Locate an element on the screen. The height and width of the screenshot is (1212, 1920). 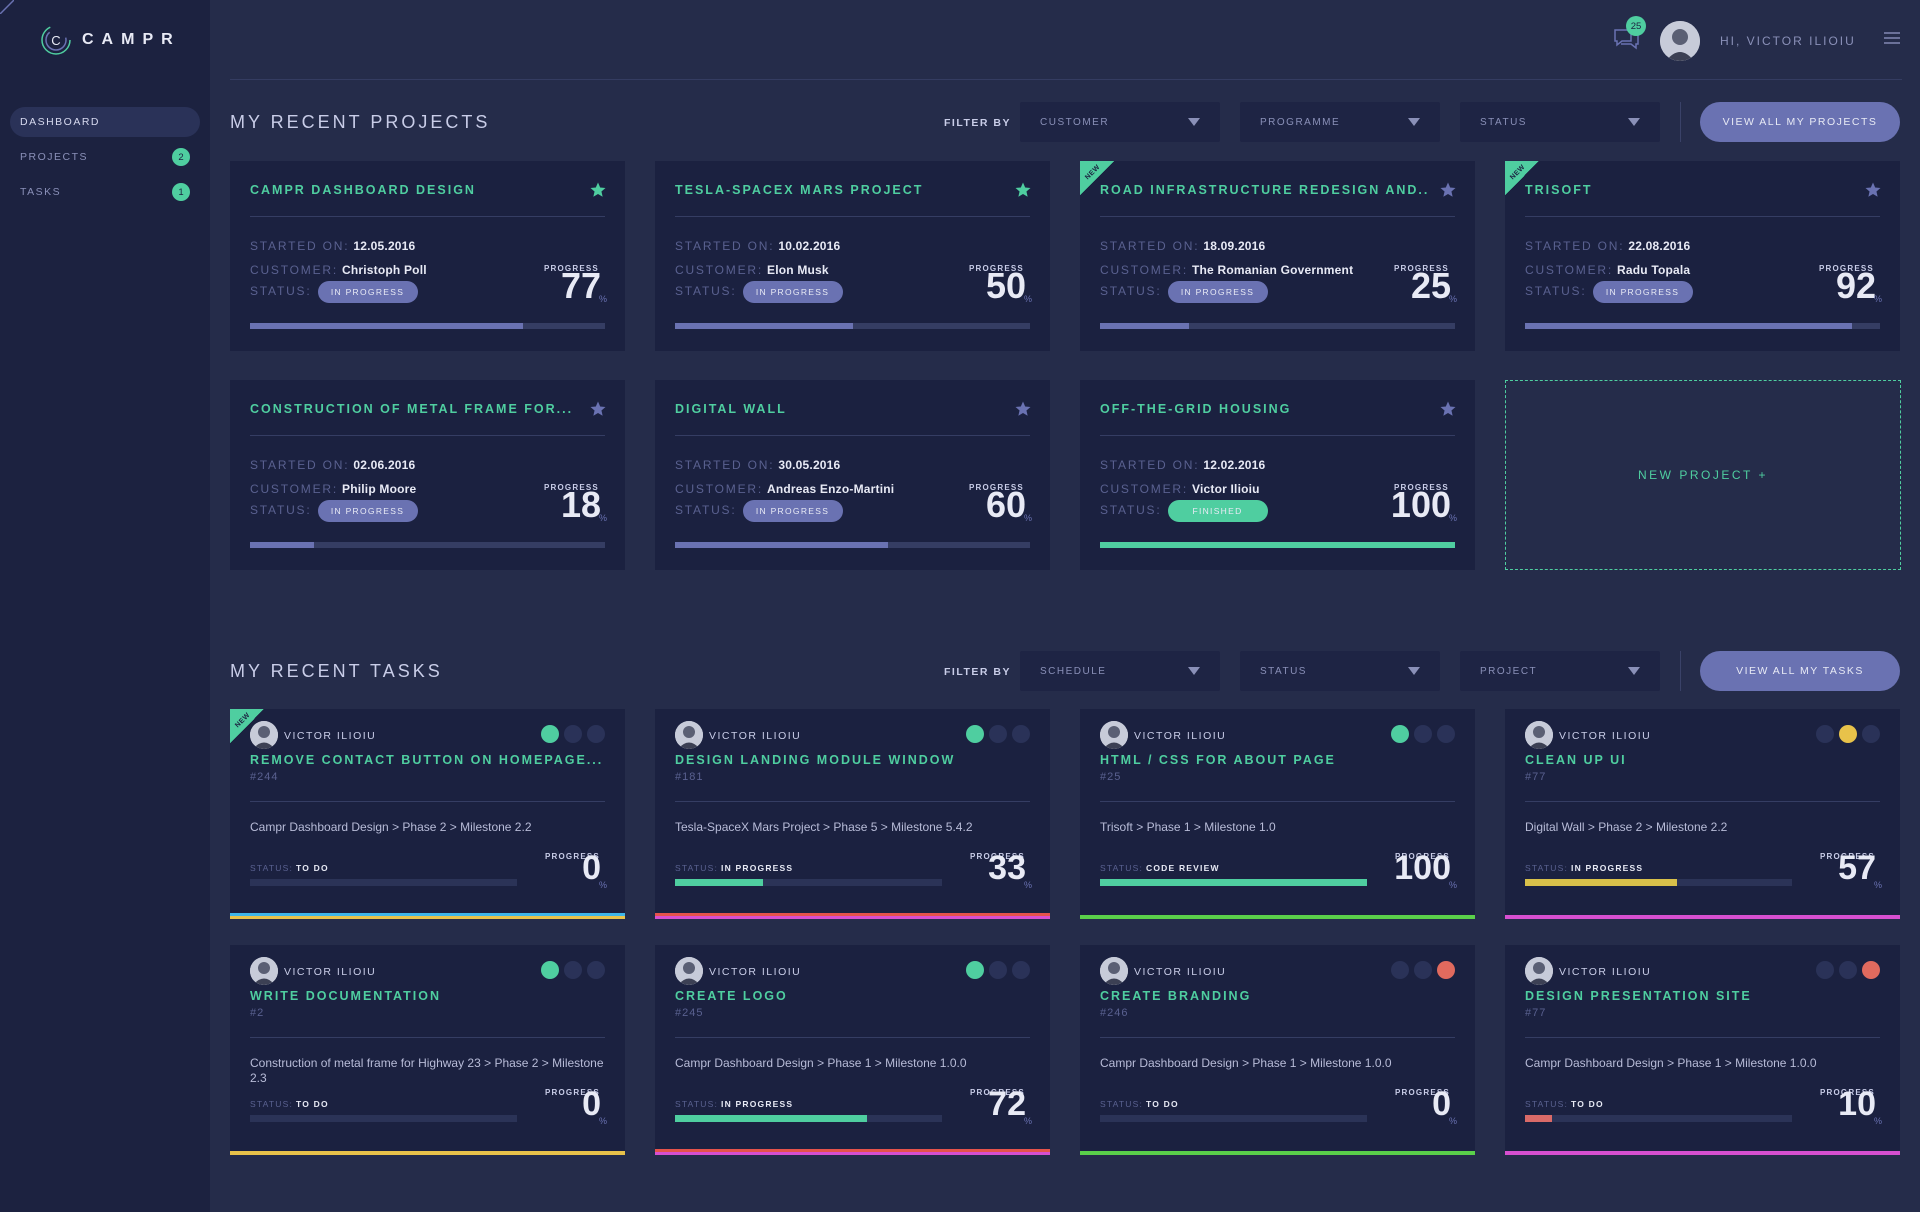
project-title: TESLA-SPACEX MARS PROJECT is located at coordinates (799, 190).